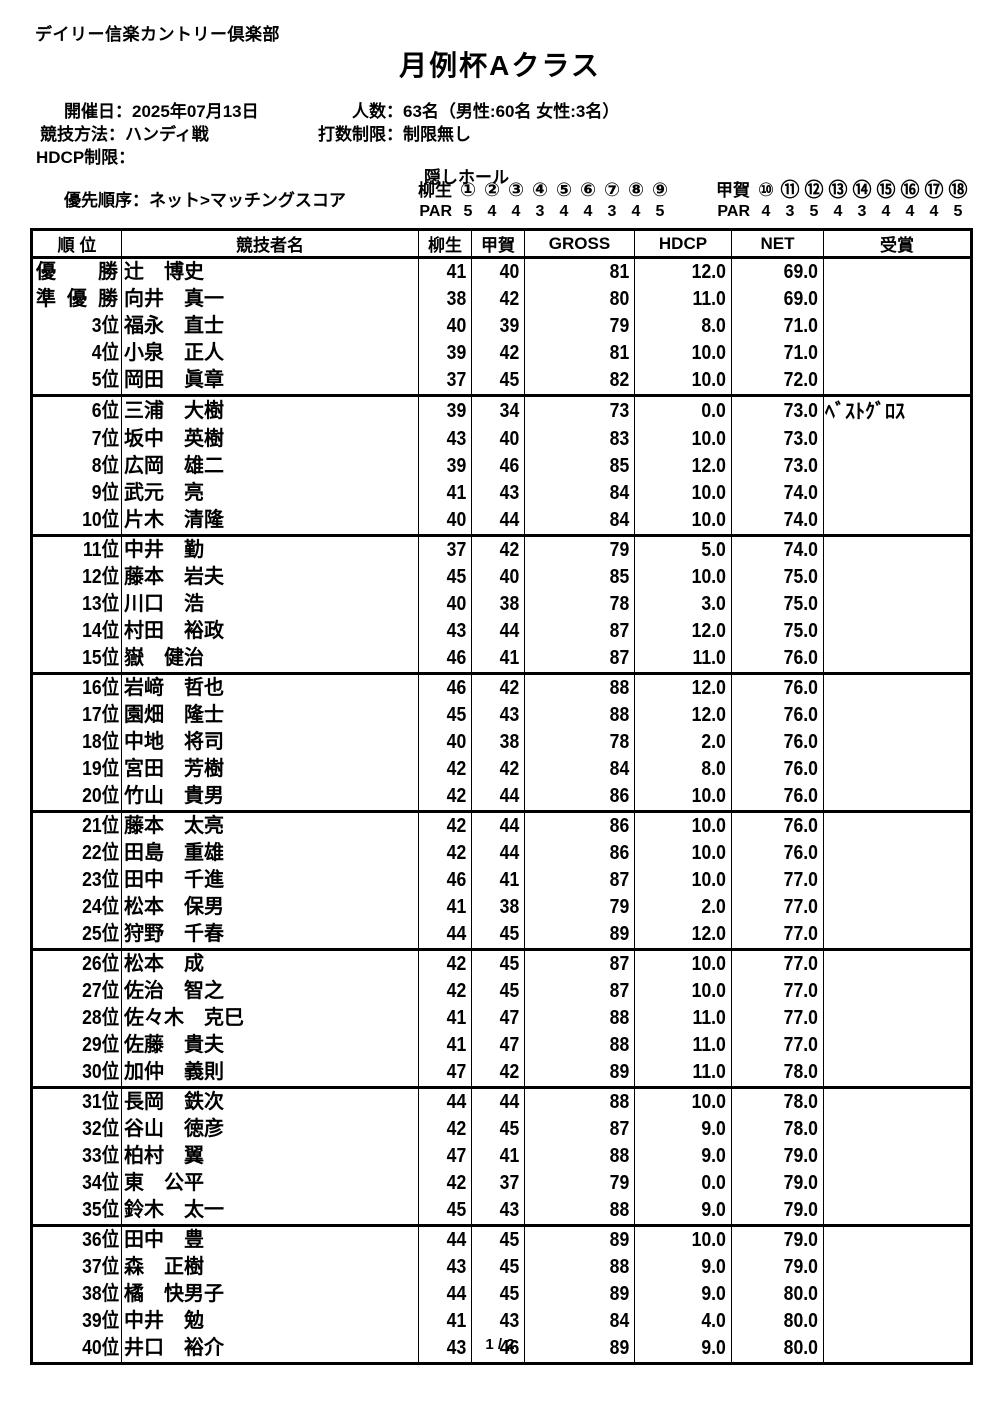 The width and height of the screenshot is (1000, 1415). I want to click on cell-yagyu: 46, so click(445, 880).